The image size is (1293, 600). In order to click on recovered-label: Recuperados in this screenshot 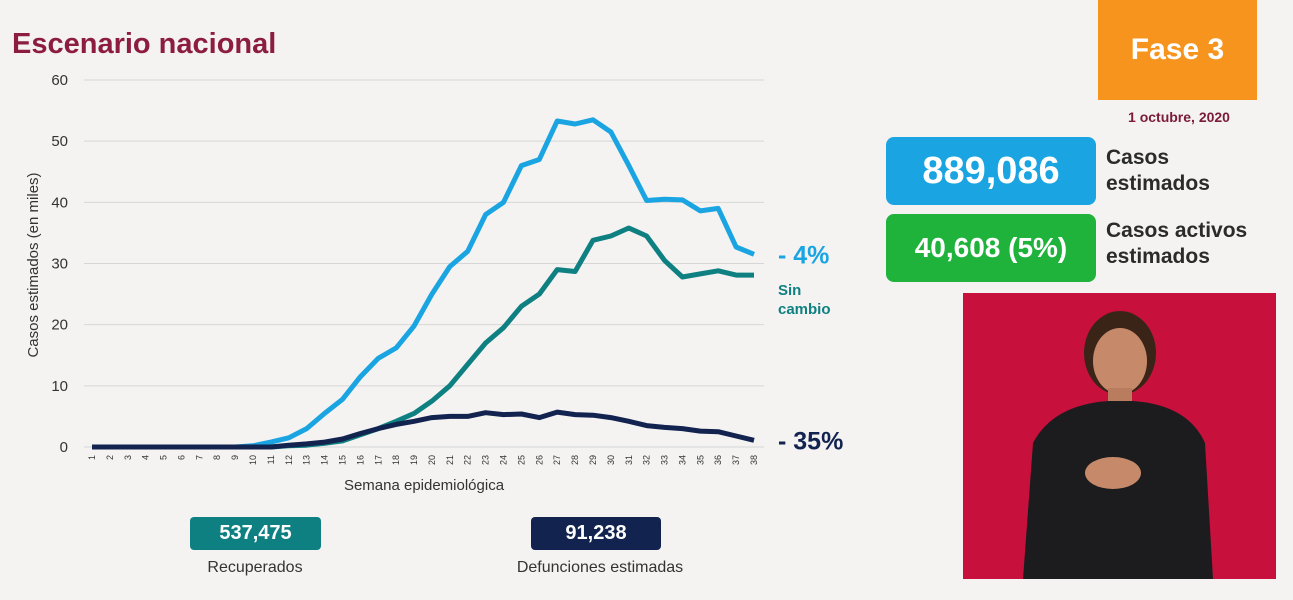, I will do `click(255, 567)`.